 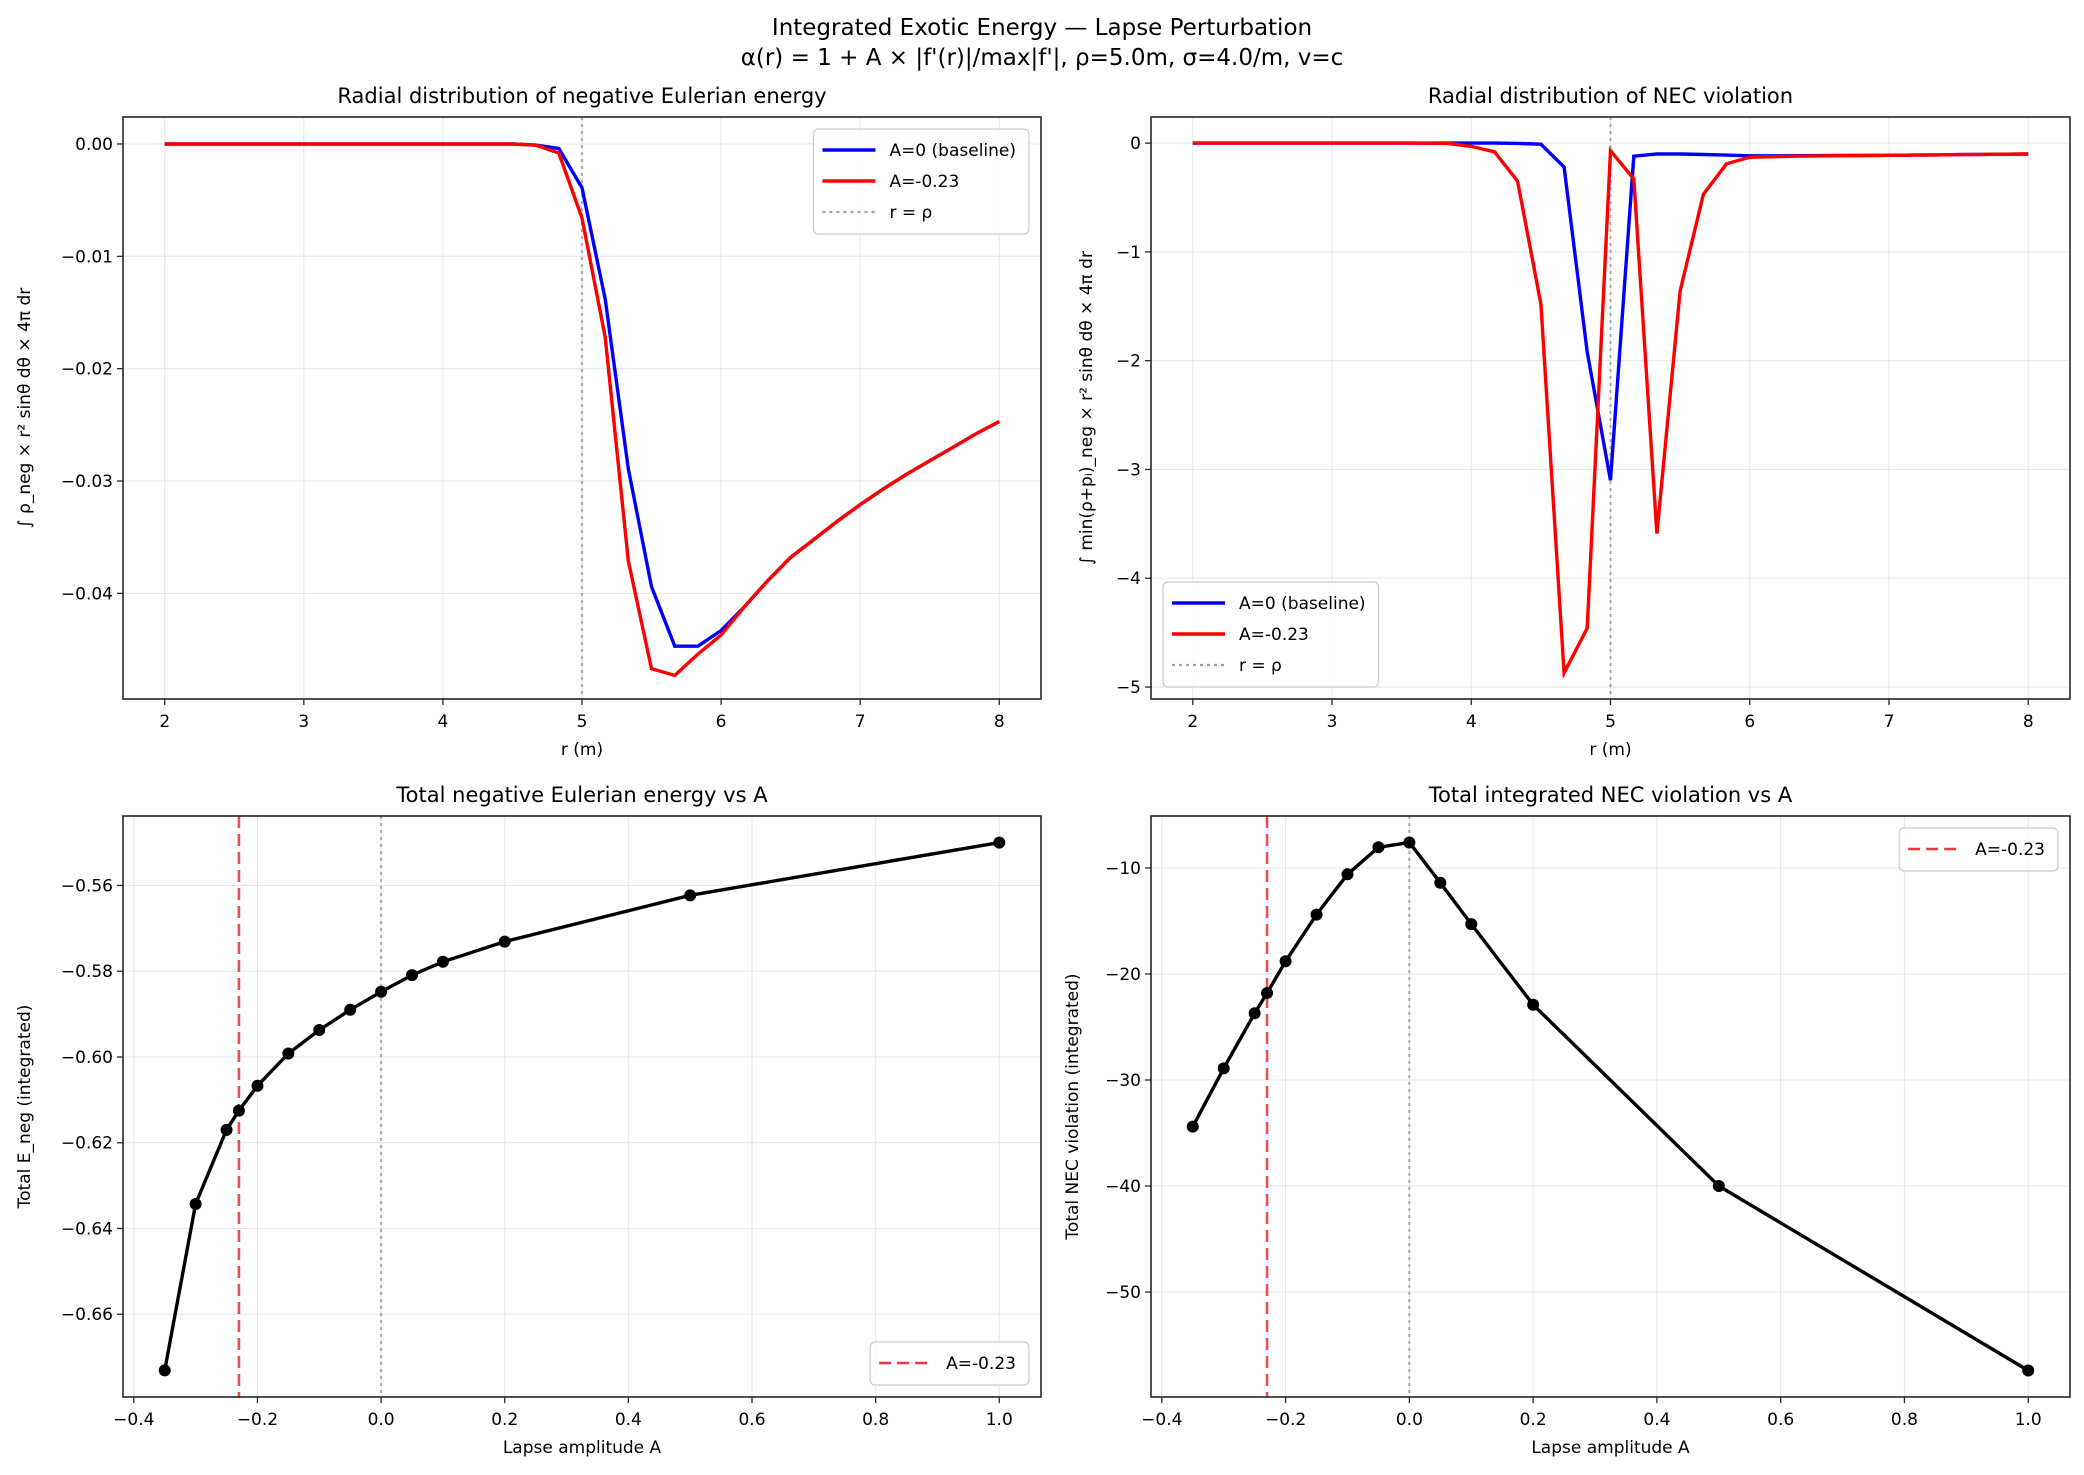 What do you see at coordinates (1128, 362) in the screenshot?
I see `y-tick-label: −2` at bounding box center [1128, 362].